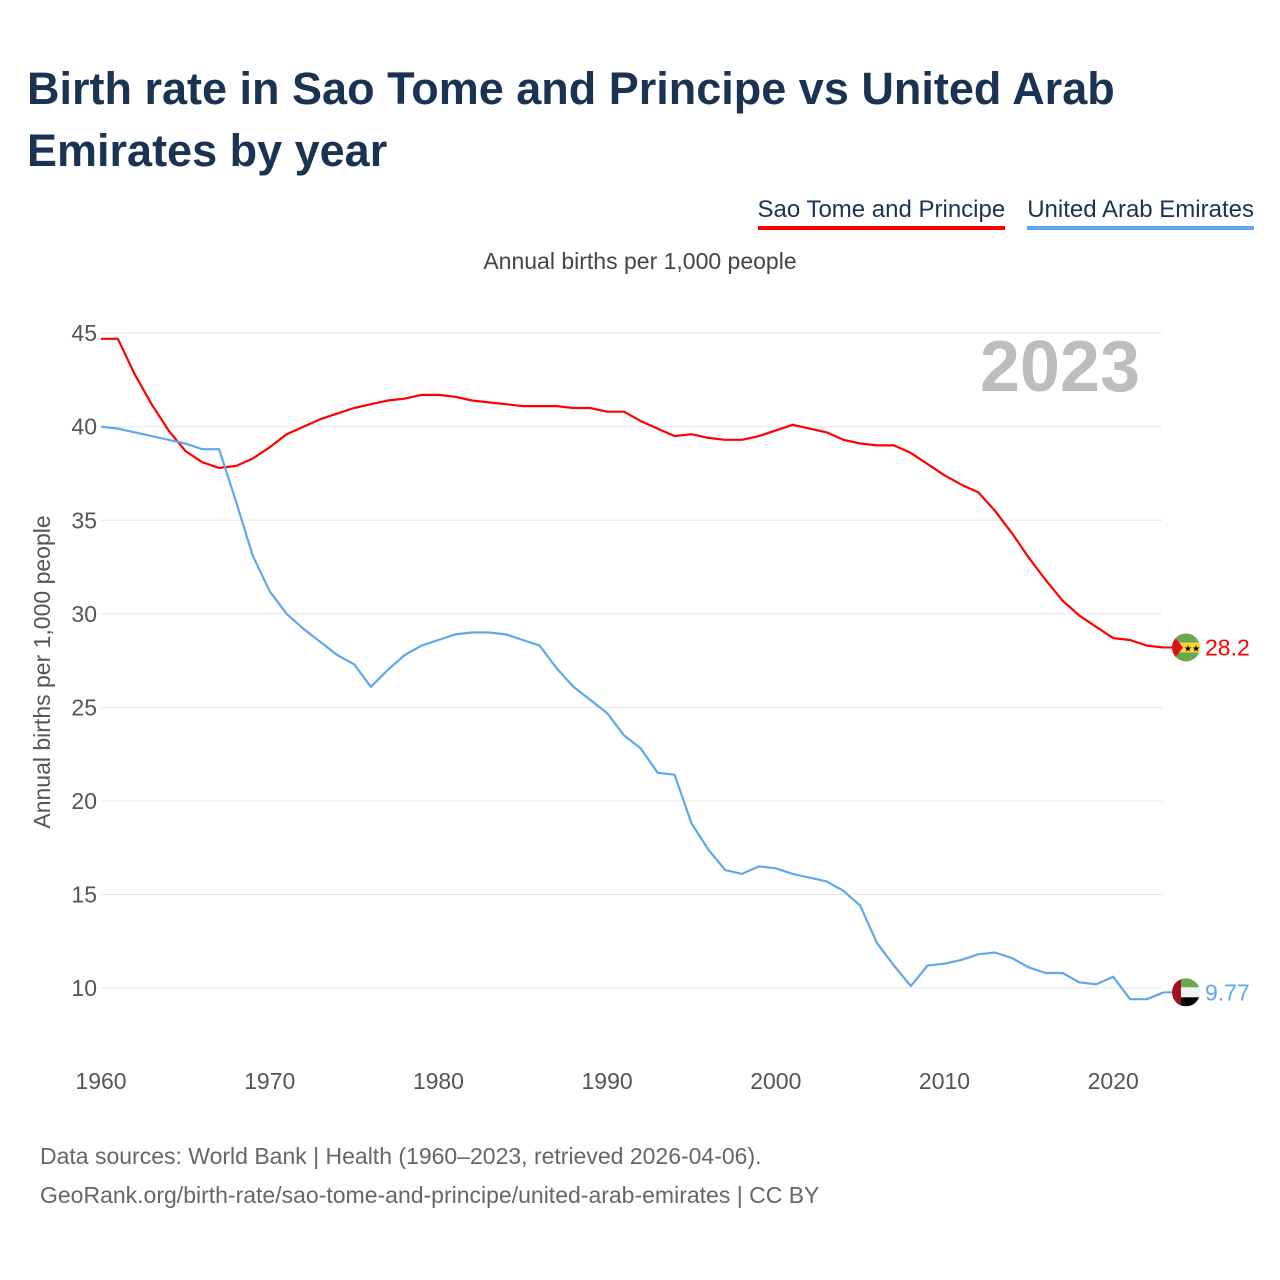 This screenshot has width=1280, height=1280. I want to click on x-tick-label: 1960, so click(100, 1081).